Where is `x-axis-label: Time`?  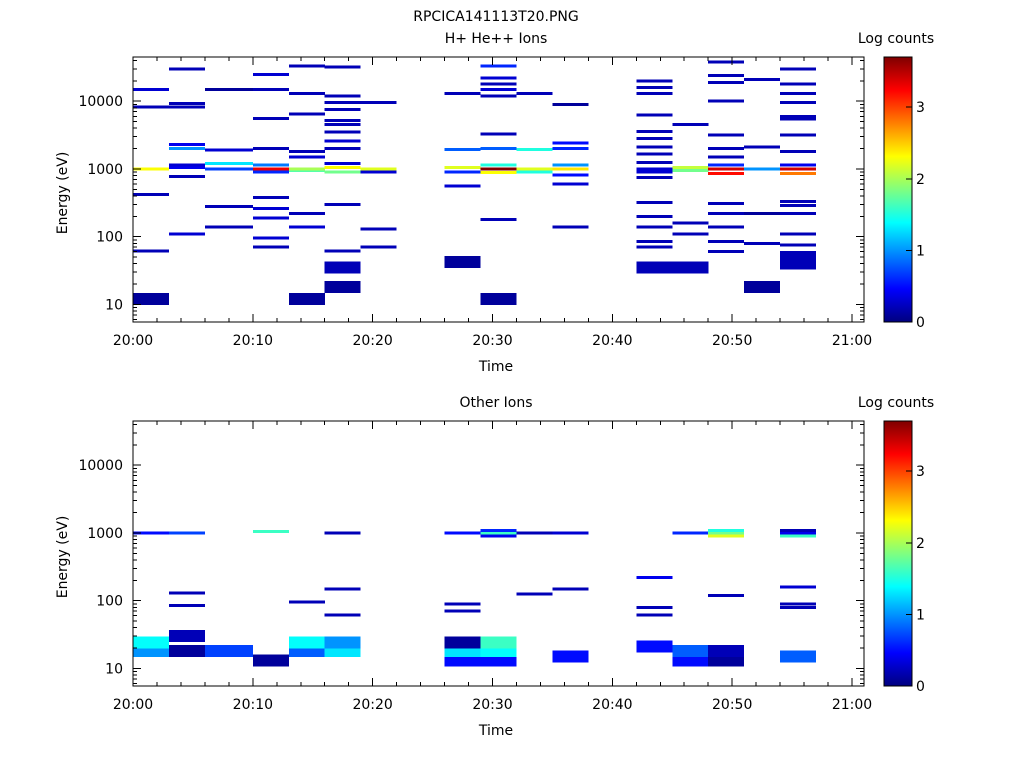
x-axis-label: Time is located at coordinates (495, 731).